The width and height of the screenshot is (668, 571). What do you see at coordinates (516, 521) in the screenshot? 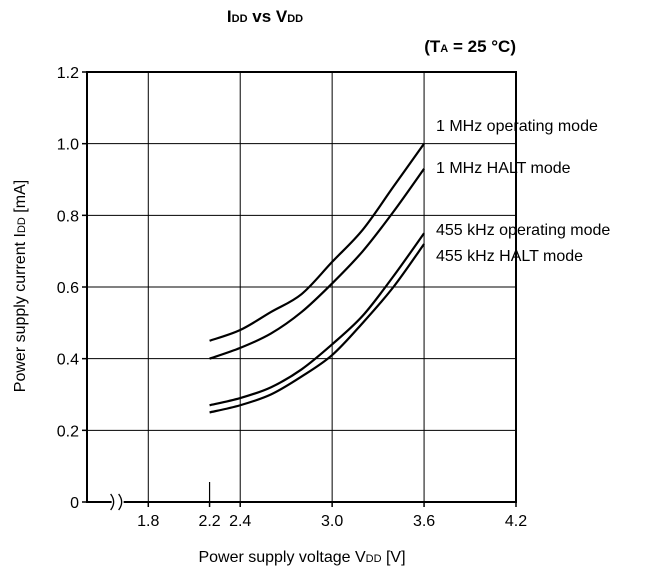
I see `x-tick-label-5: 4.2` at bounding box center [516, 521].